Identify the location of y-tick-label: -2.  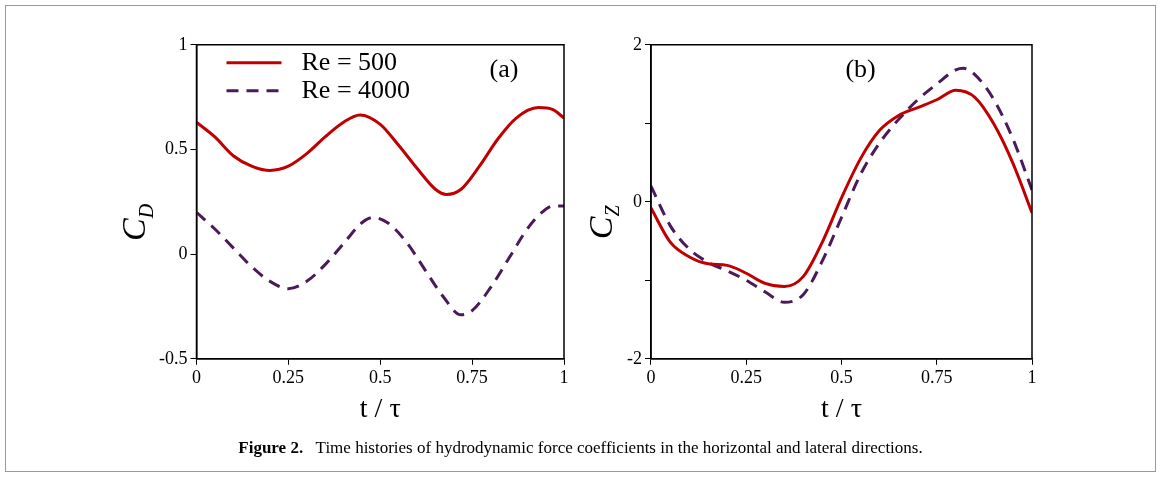
(634, 357).